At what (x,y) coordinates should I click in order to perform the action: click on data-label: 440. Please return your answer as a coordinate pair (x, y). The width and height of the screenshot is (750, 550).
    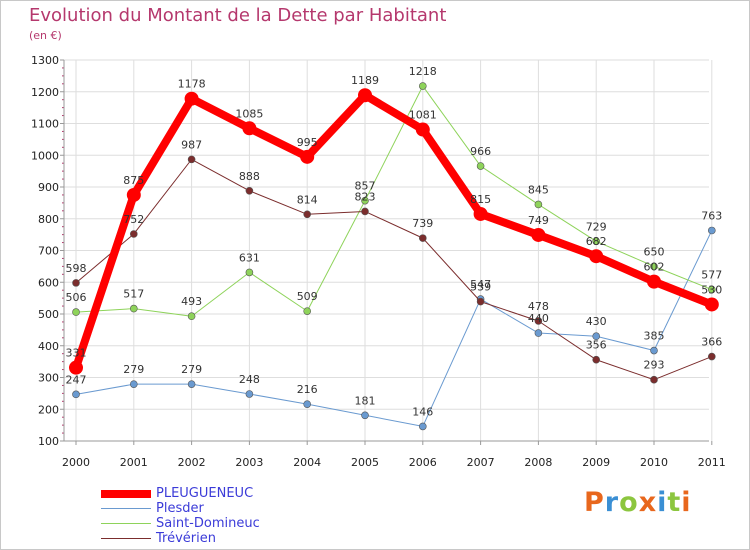
    Looking at the image, I should click on (538, 318).